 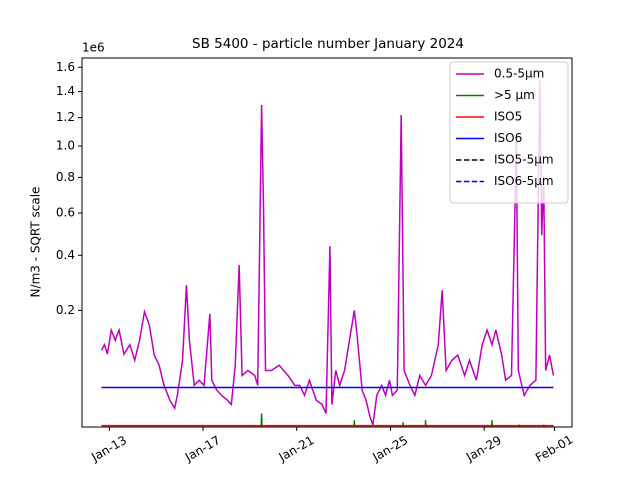 I want to click on legend-box, so click(x=509, y=132).